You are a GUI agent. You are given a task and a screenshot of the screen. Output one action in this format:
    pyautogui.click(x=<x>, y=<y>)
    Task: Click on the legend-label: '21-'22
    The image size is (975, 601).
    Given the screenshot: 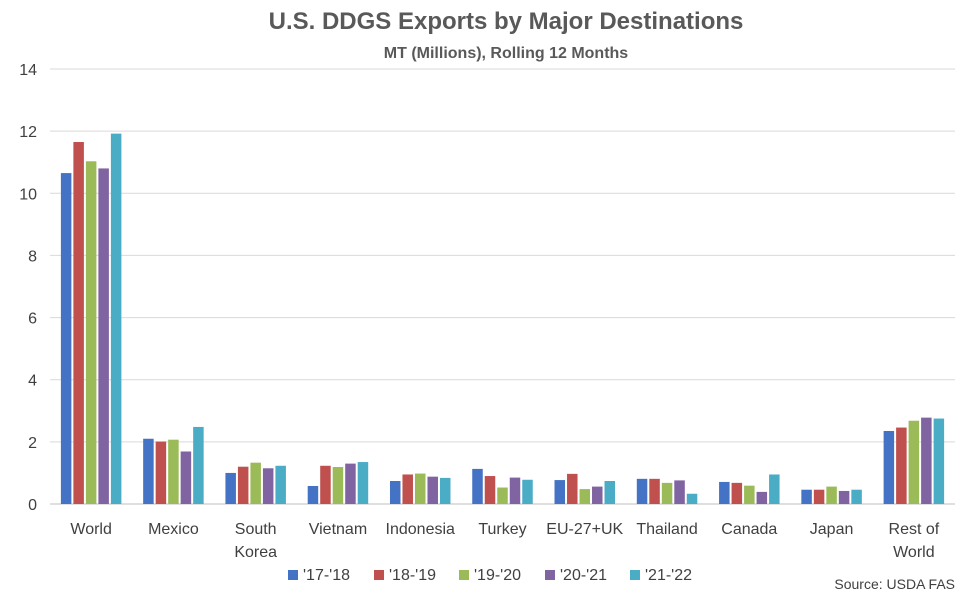 What is the action you would take?
    pyautogui.click(x=668, y=575)
    